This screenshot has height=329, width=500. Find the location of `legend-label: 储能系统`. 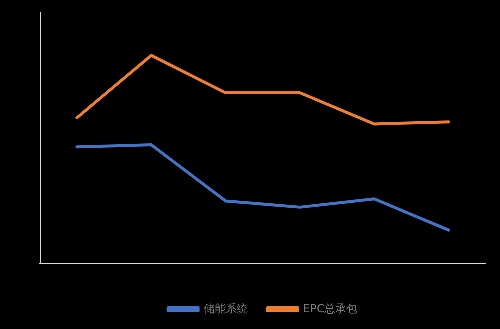

legend-label: 储能系统 is located at coordinates (226, 309).